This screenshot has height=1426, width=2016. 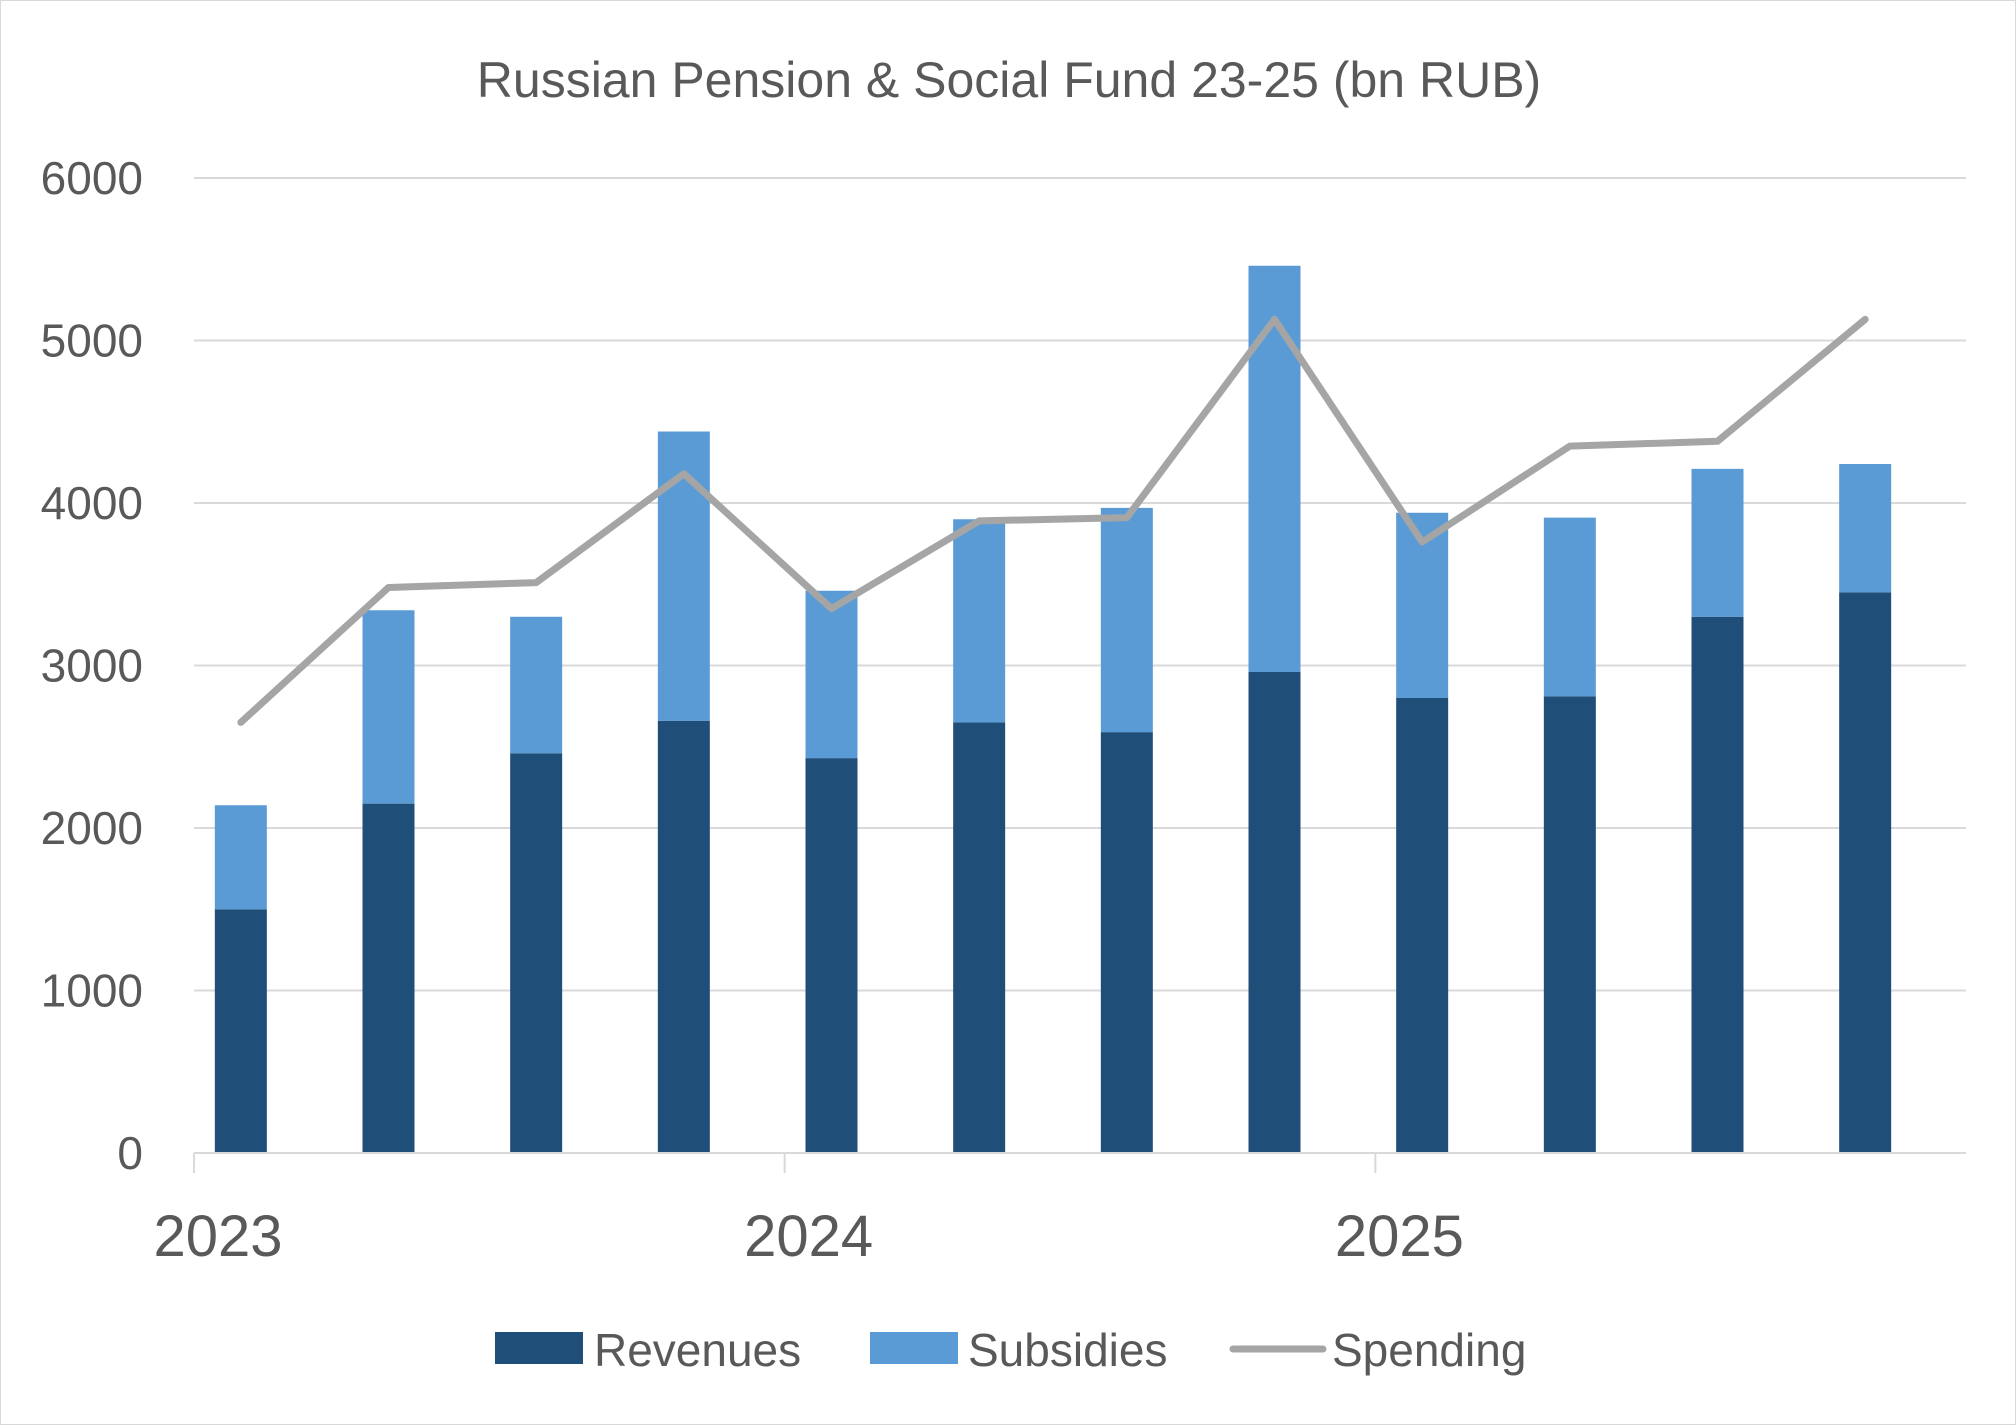 I want to click on y-tick-label-4000: 4000, so click(x=92, y=503).